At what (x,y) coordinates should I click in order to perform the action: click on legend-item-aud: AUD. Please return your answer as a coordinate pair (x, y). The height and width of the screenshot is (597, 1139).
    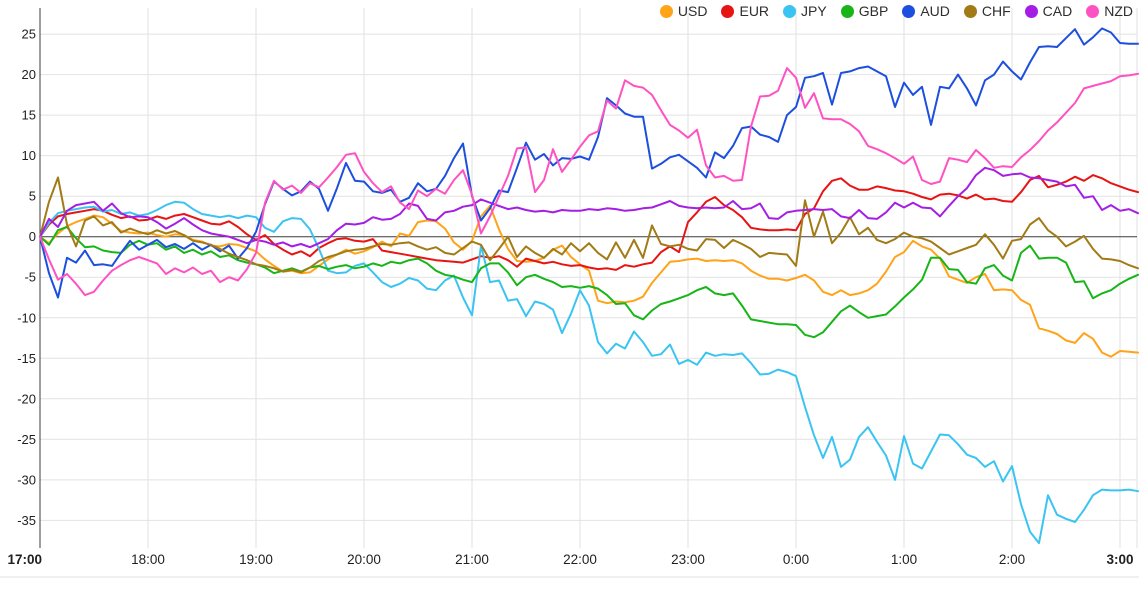
    Looking at the image, I should click on (926, 11).